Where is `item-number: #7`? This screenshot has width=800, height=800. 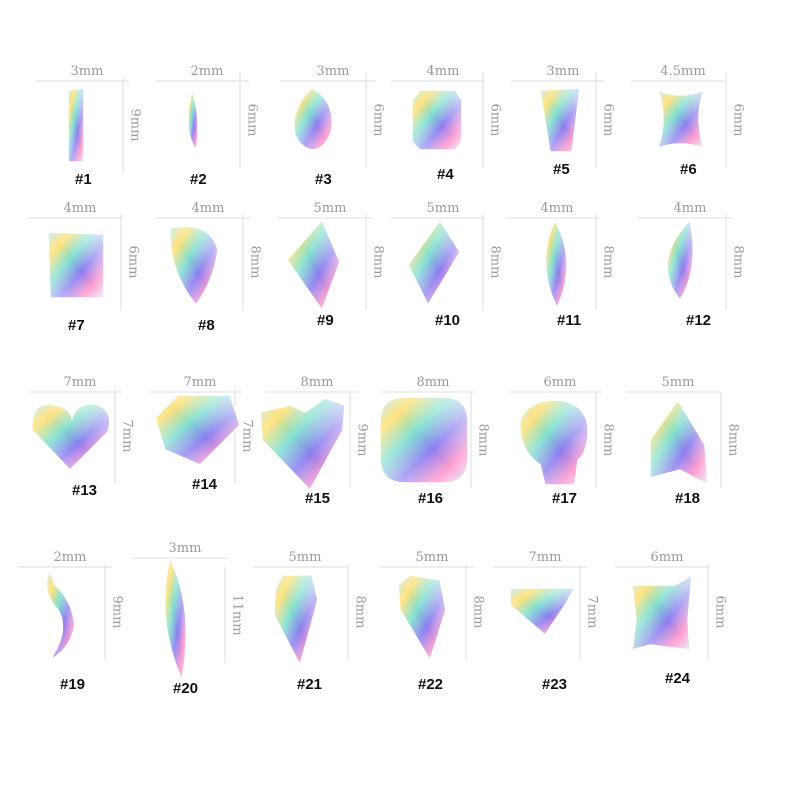 item-number: #7 is located at coordinates (76, 325).